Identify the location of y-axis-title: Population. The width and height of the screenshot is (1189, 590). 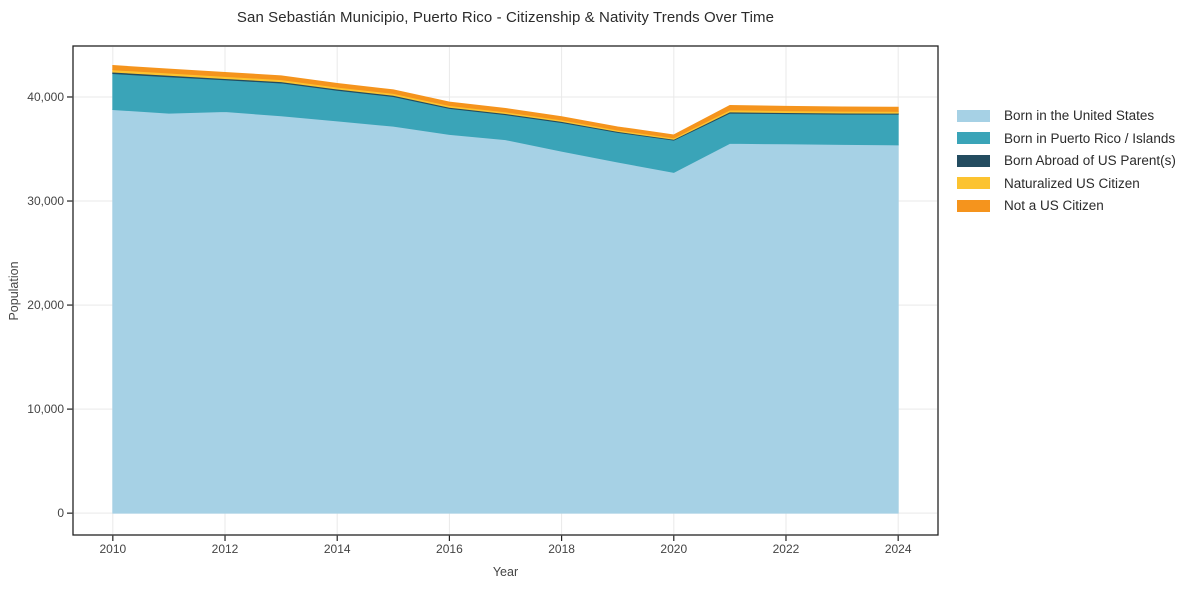
(14, 291).